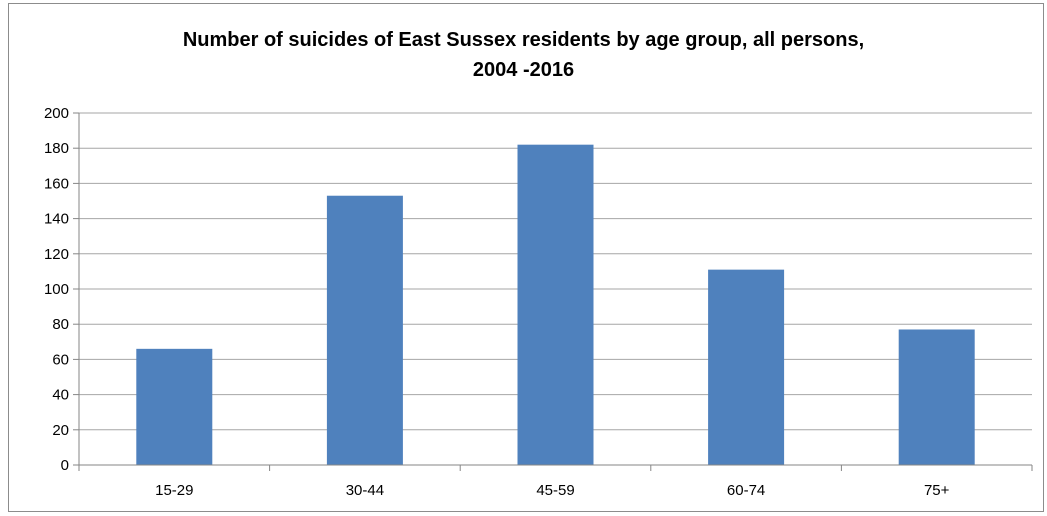 This screenshot has width=1047, height=516. What do you see at coordinates (746, 490) in the screenshot?
I see `x-tick-label: 60-74` at bounding box center [746, 490].